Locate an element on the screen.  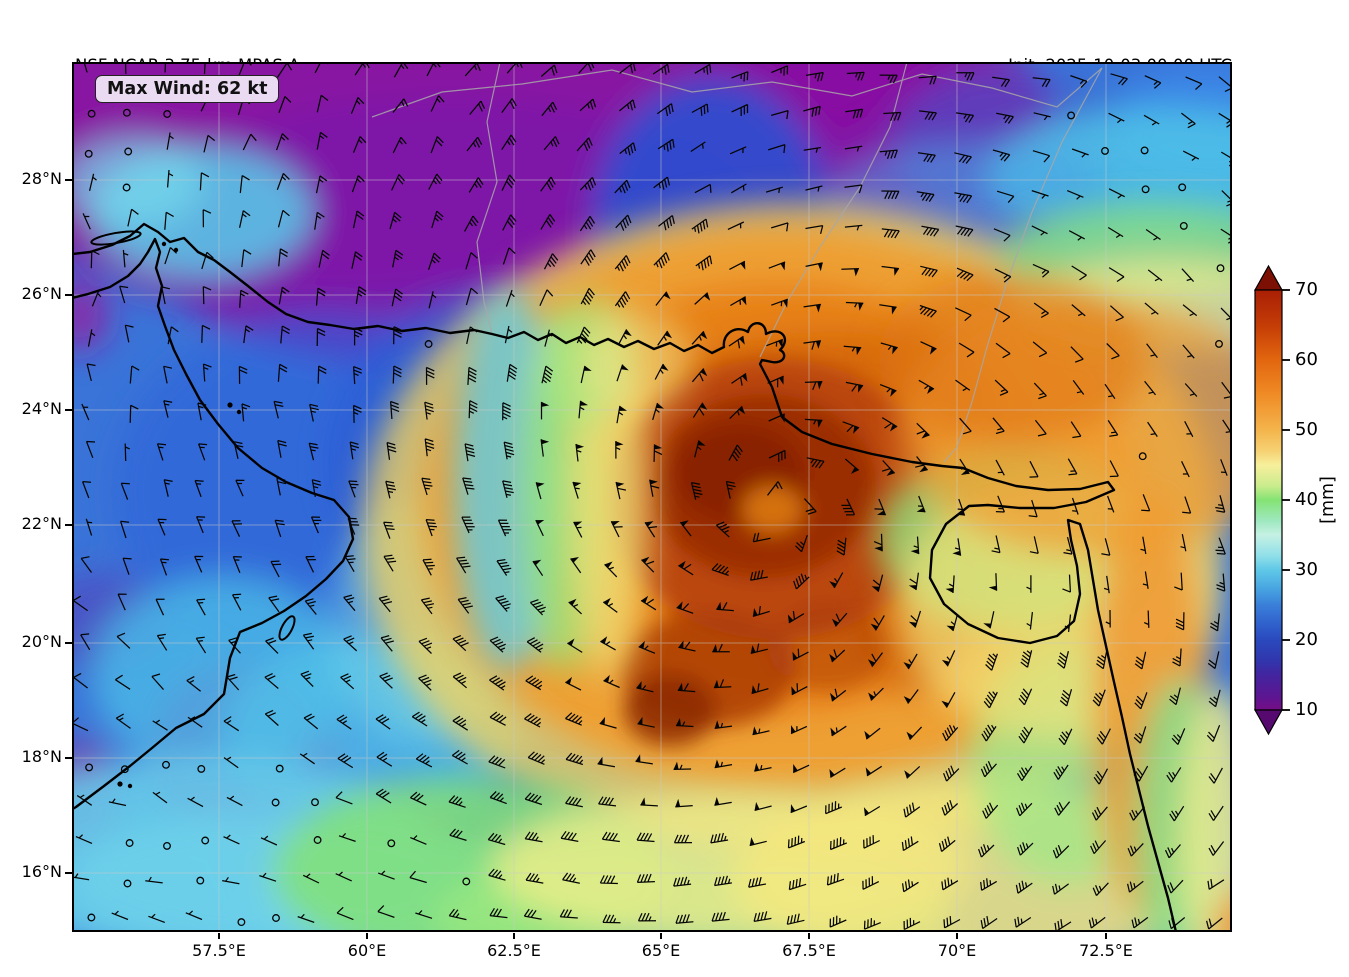
y-tick-label: 18°N is located at coordinates (41, 756).